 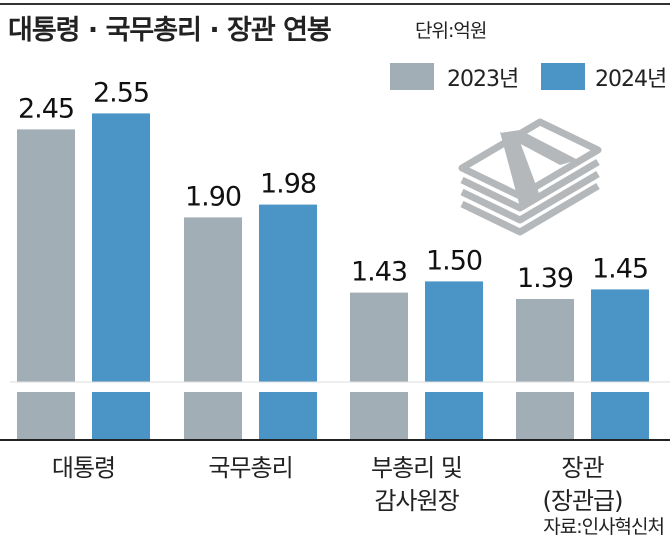 What do you see at coordinates (213, 196) in the screenshot?
I see `data-label: 1.90` at bounding box center [213, 196].